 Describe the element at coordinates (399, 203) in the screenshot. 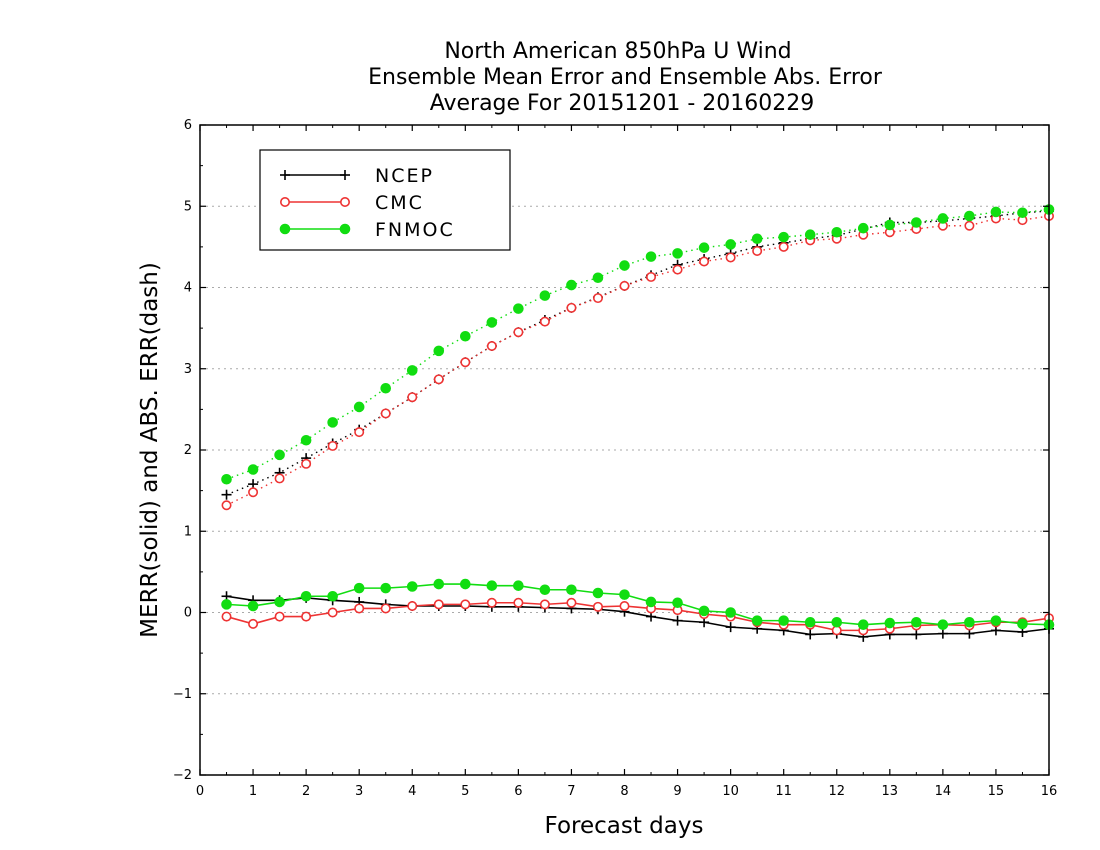

I see `legend-label-cmc: CMC` at that location.